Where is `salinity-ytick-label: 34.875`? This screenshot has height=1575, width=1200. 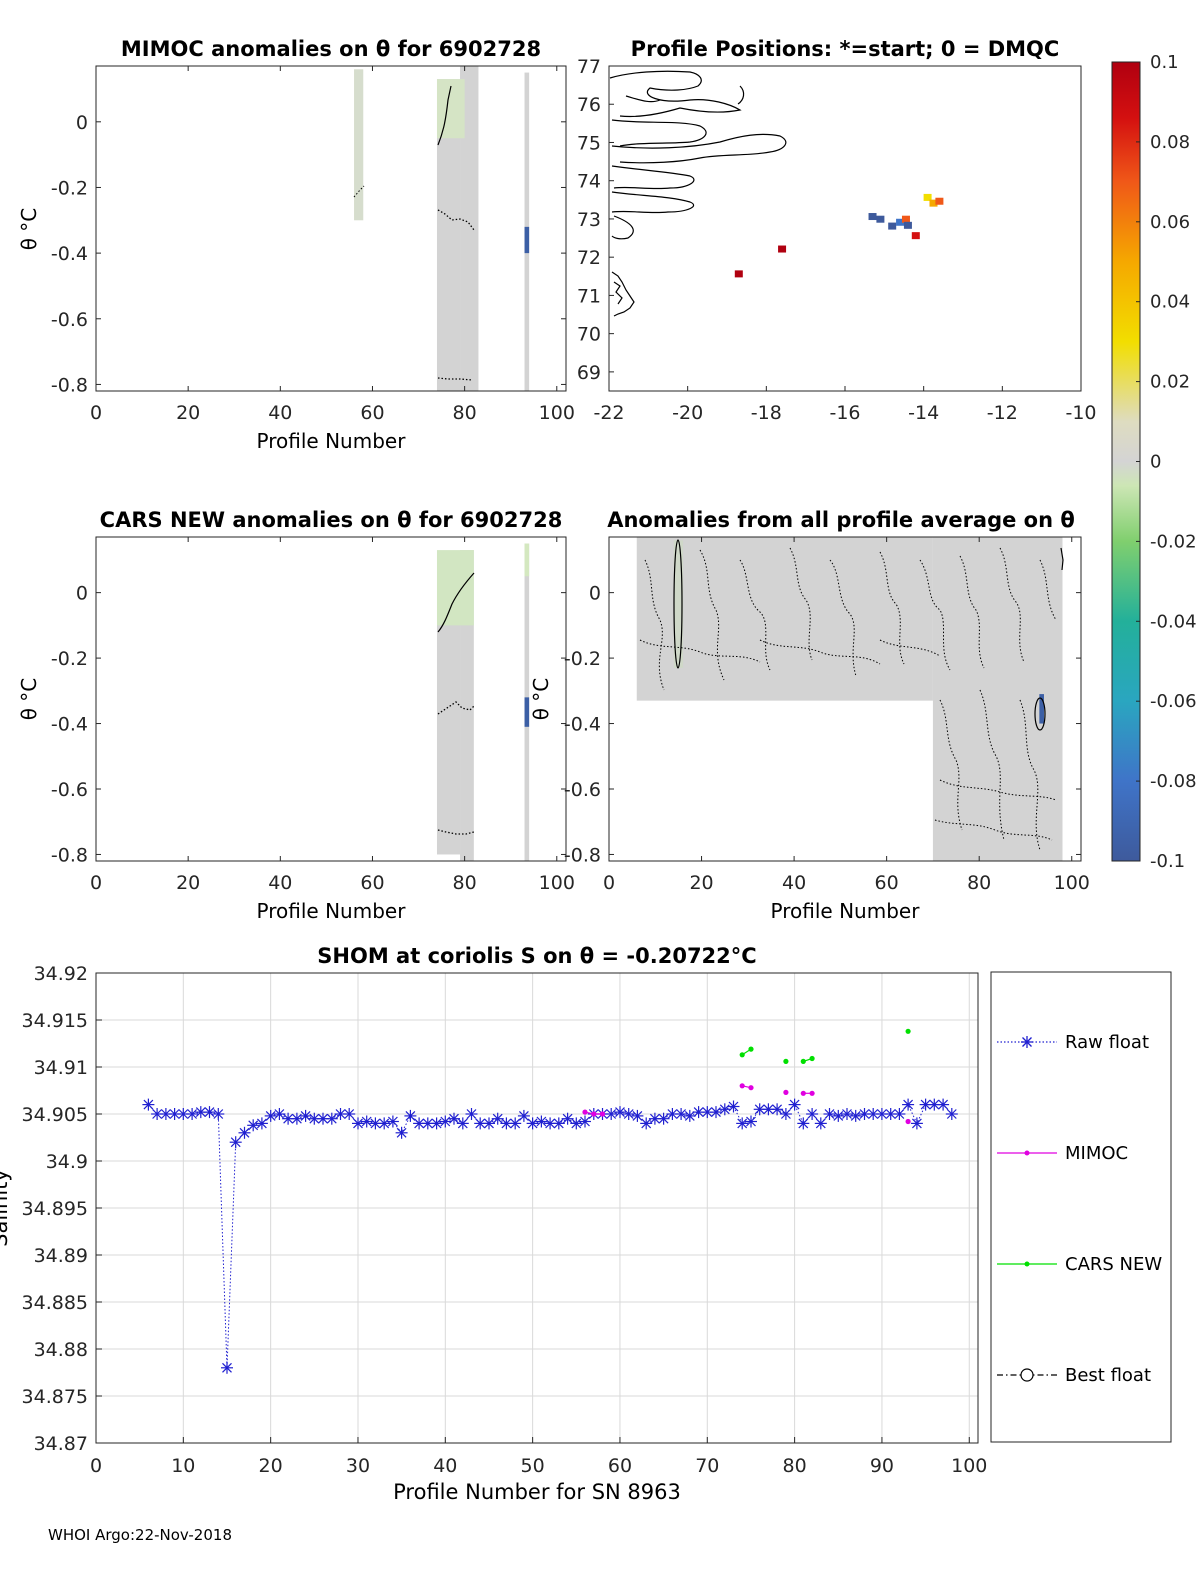 salinity-ytick-label: 34.875 is located at coordinates (55, 1397).